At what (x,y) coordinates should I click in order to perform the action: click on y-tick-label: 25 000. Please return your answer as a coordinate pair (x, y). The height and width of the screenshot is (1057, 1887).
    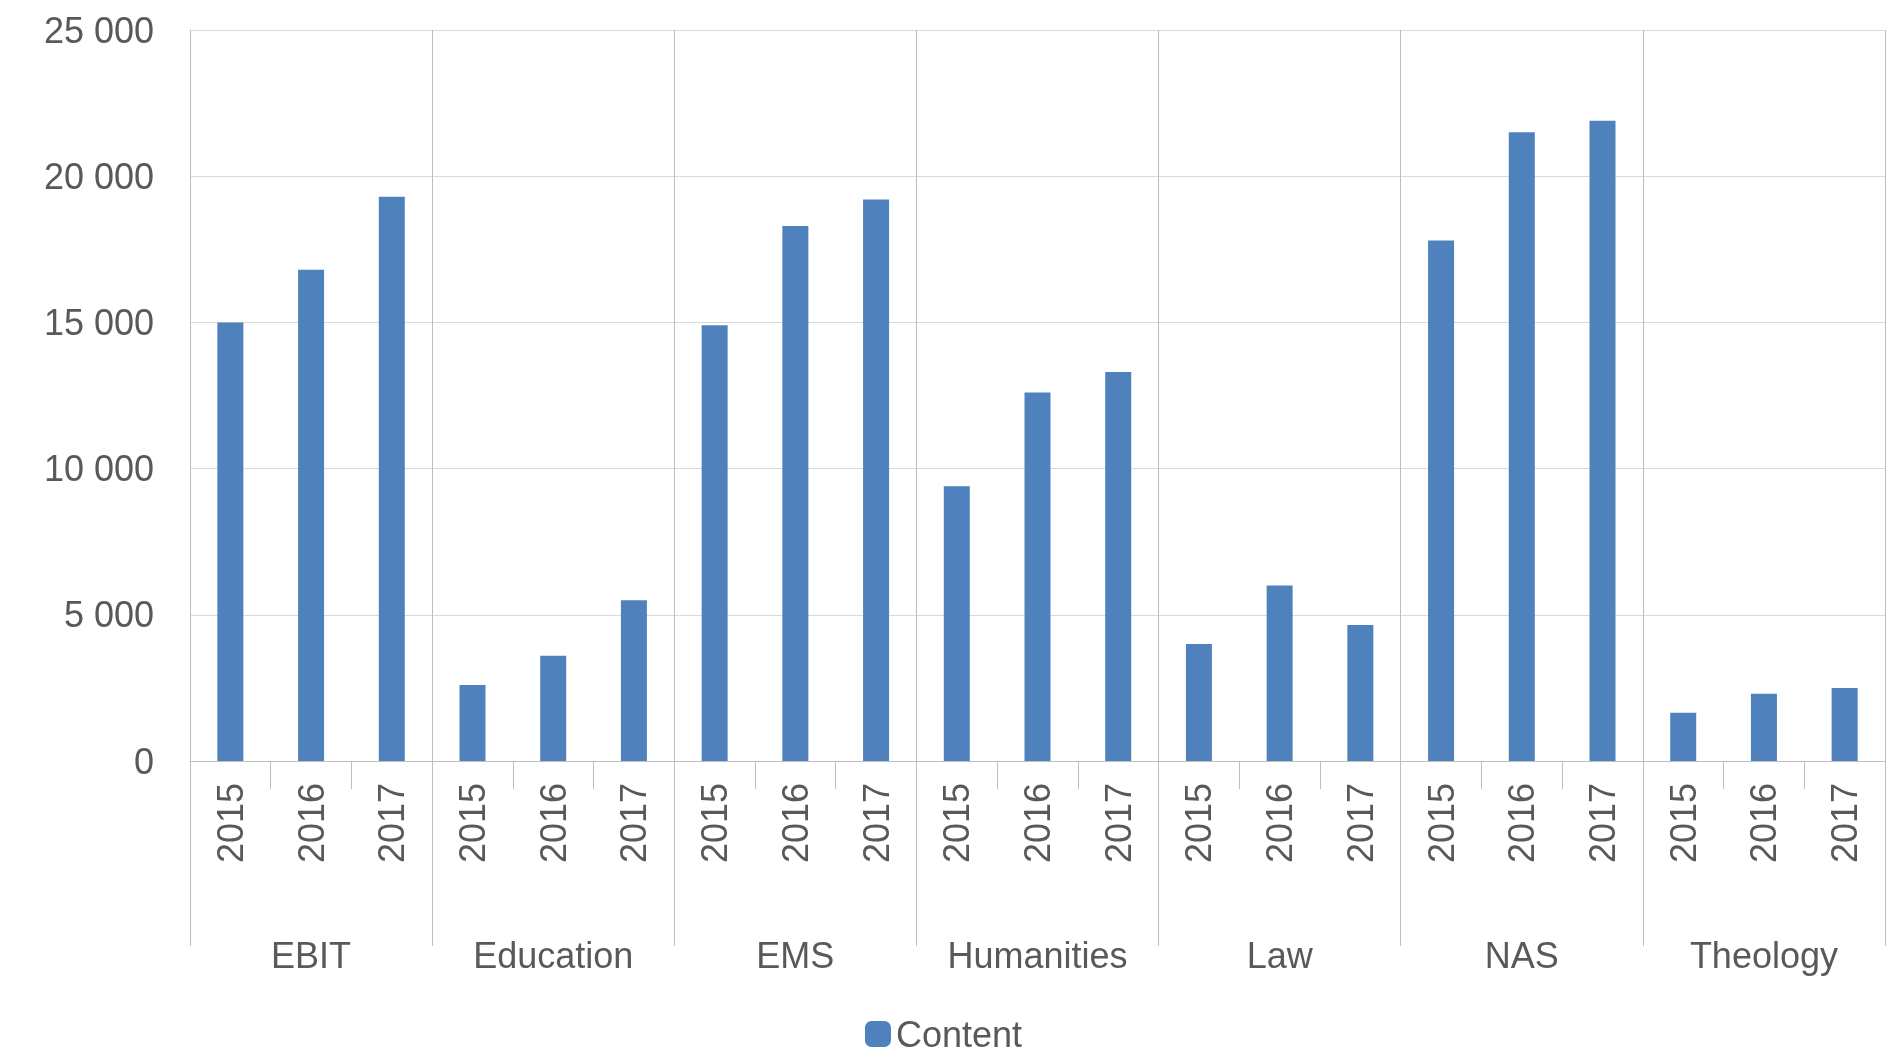
    Looking at the image, I should click on (98, 30).